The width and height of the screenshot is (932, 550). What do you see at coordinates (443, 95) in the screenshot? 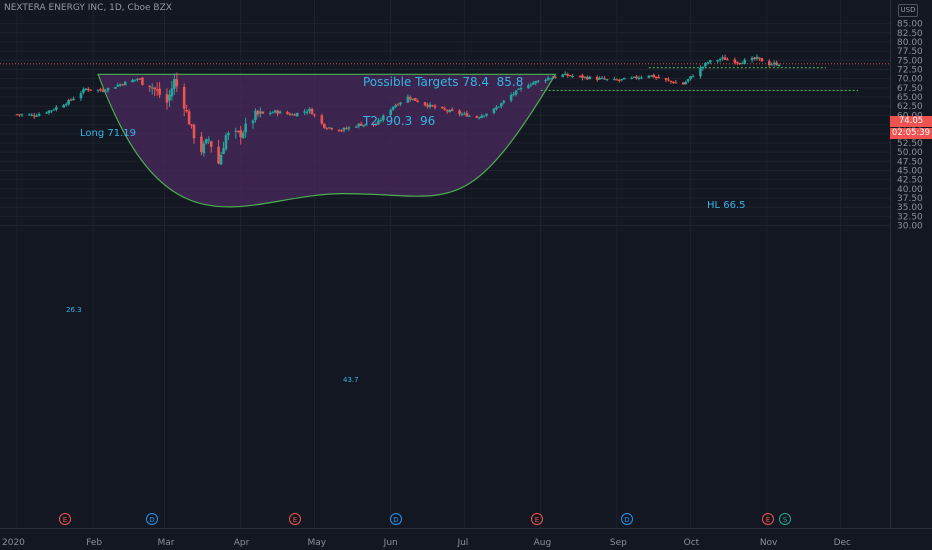
I see `targets-annotation: Possible Targets 78.4 85.8 T2 90.3 96` at bounding box center [443, 95].